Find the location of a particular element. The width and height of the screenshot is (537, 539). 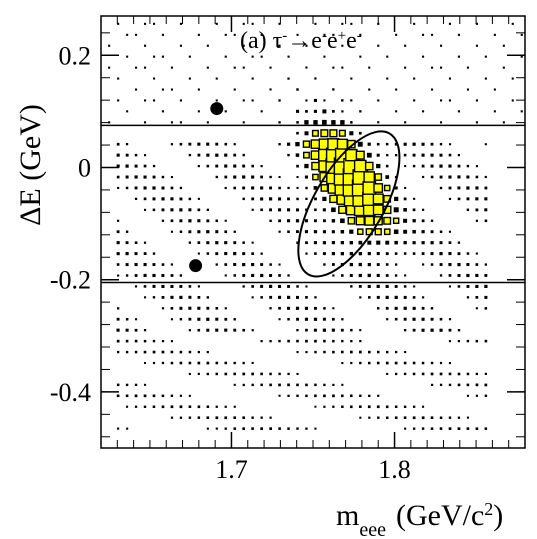

y-tick-label: 0 is located at coordinates (84, 167).